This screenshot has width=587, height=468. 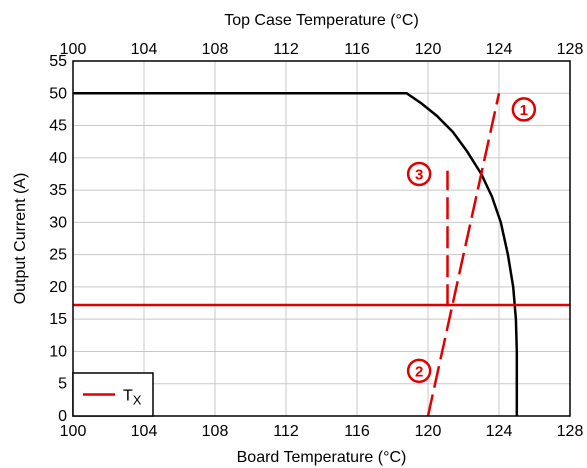 I want to click on x-tick-label-bottom: 112, so click(x=286, y=431).